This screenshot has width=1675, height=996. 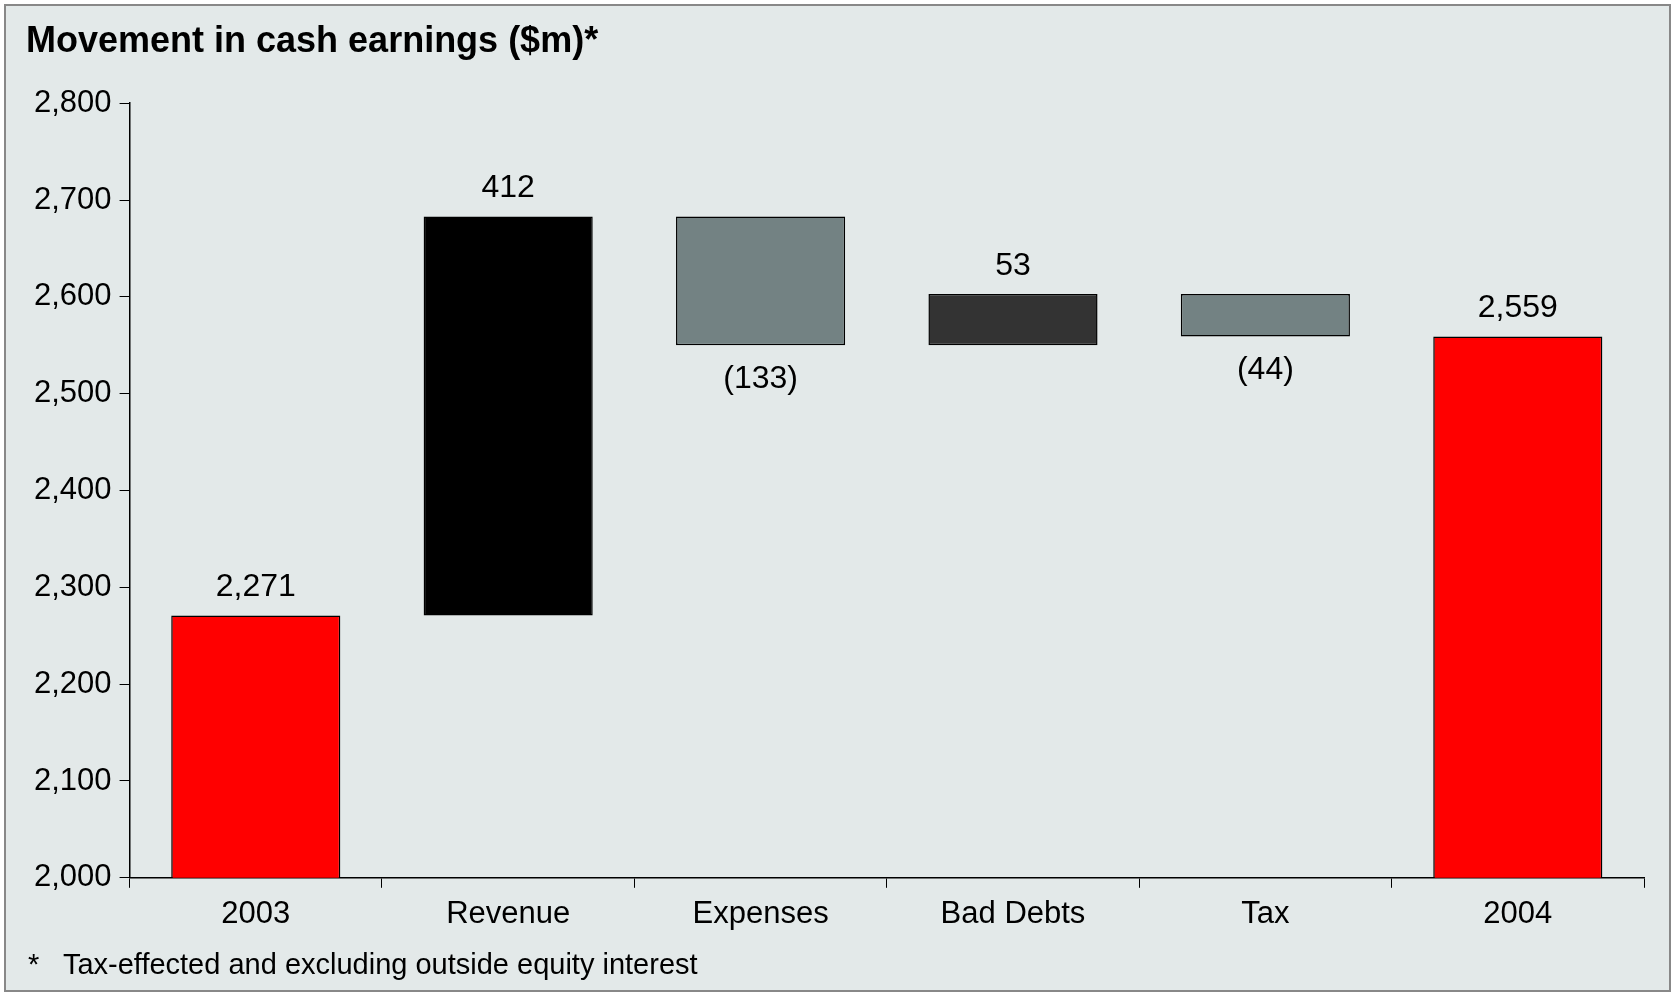 What do you see at coordinates (73, 585) in the screenshot?
I see `y-tick-label: 2,300` at bounding box center [73, 585].